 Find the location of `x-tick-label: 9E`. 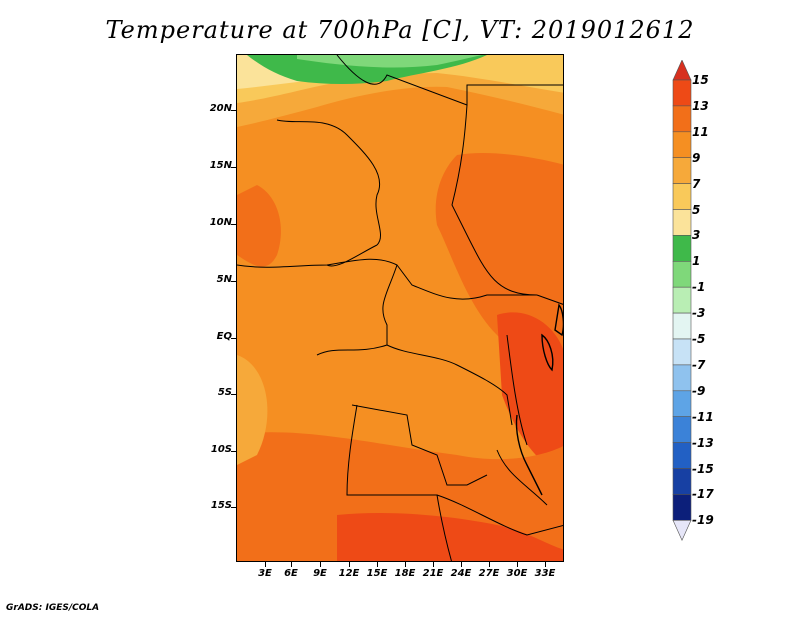

x-tick-label: 9E is located at coordinates (320, 573).